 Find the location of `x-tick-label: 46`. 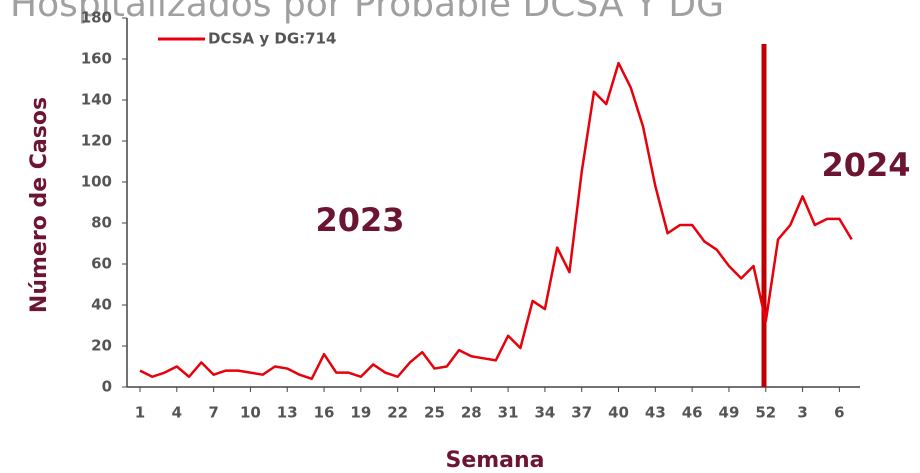

x-tick-label: 46 is located at coordinates (692, 413).